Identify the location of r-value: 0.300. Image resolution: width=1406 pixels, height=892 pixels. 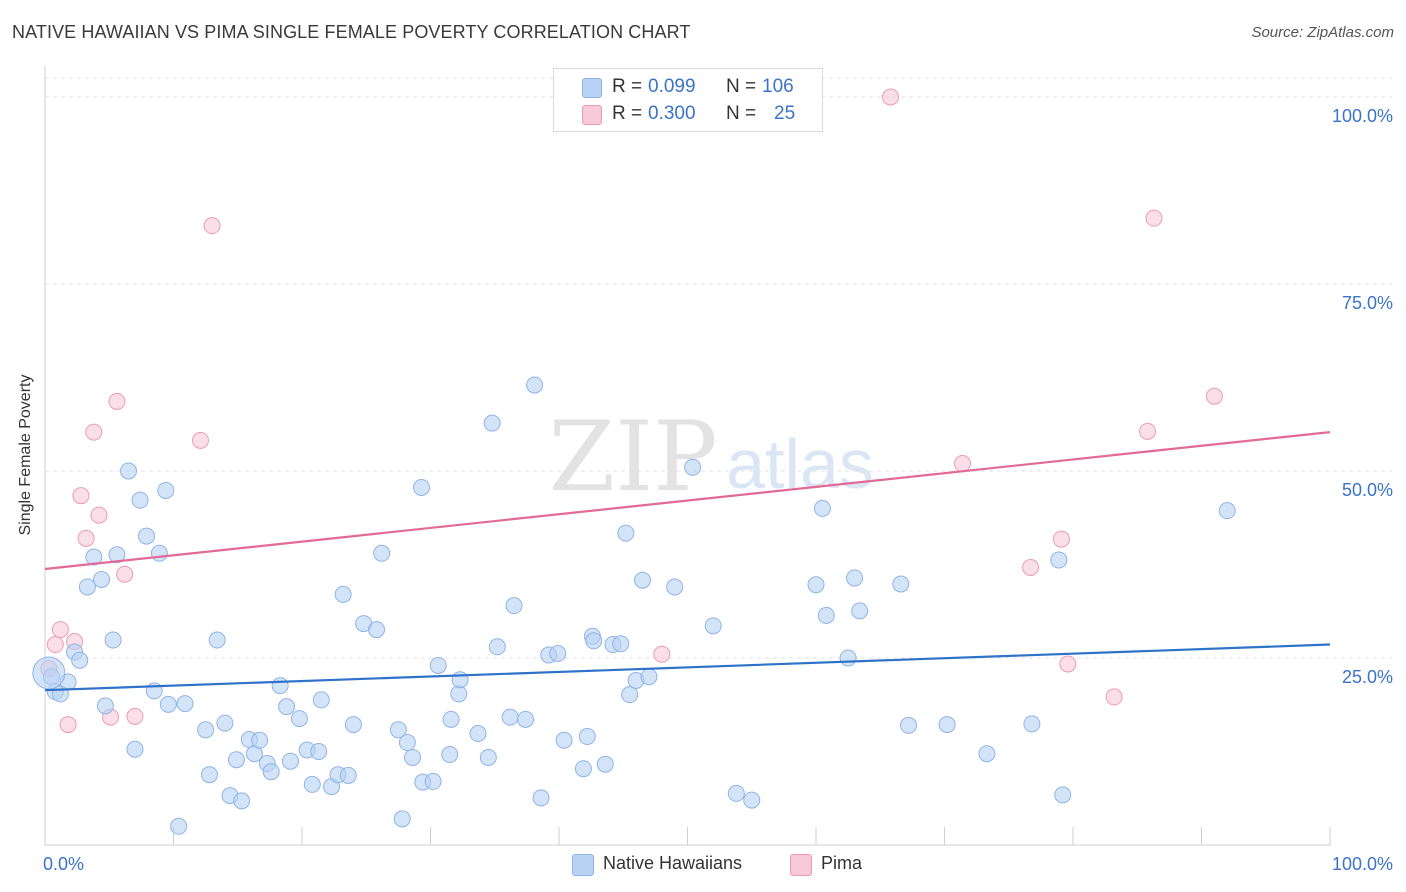
(672, 113).